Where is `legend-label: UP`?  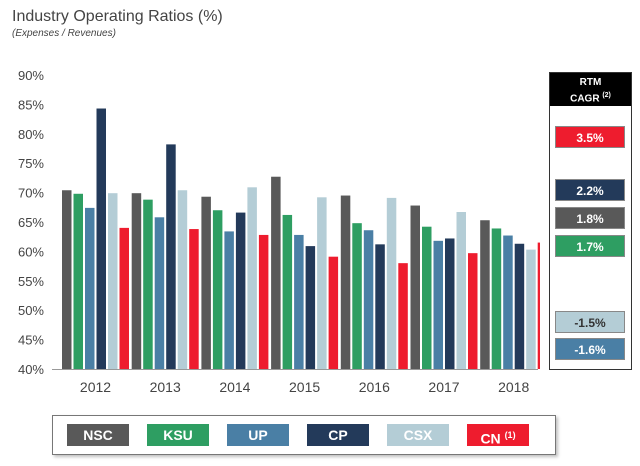 legend-label: UP is located at coordinates (258, 435).